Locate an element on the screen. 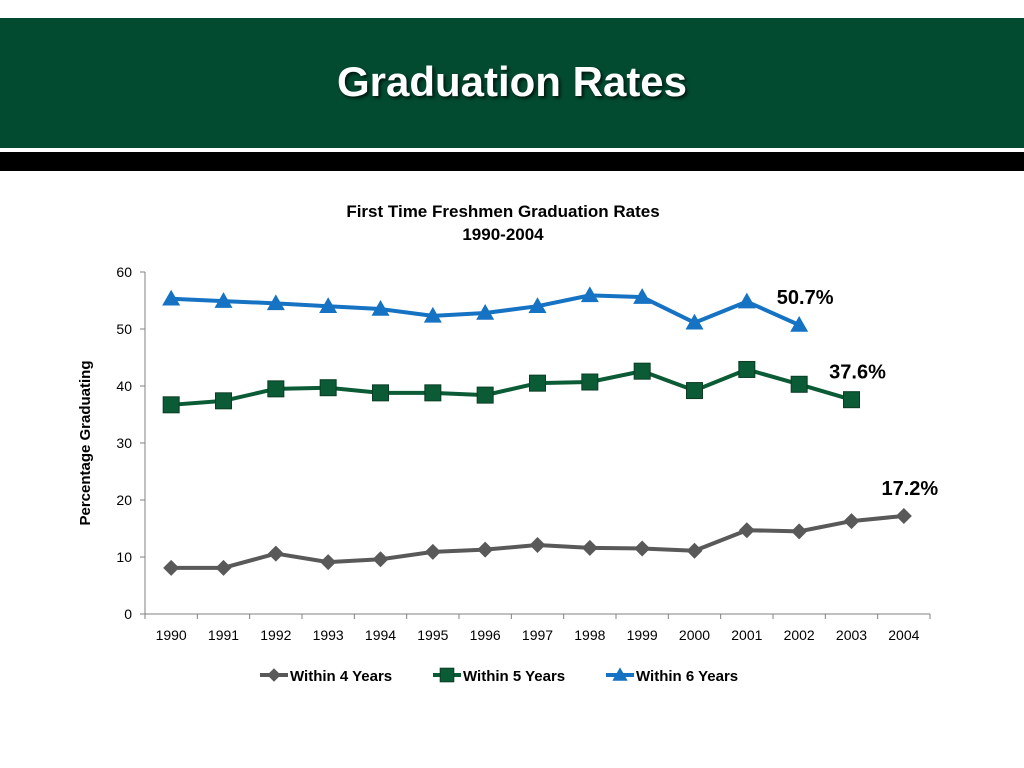 This screenshot has height=768, width=1024. slide-title: Graduation Rates is located at coordinates (512, 81).